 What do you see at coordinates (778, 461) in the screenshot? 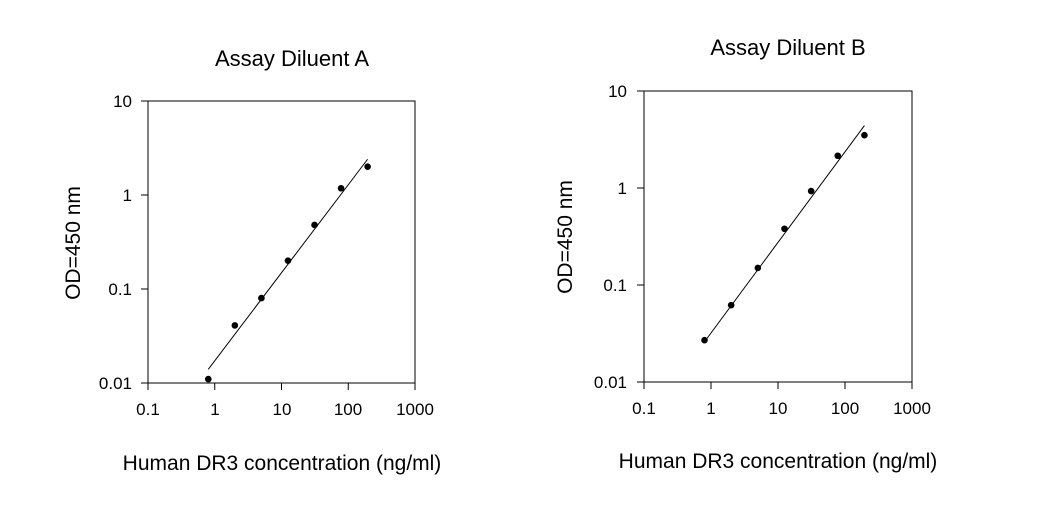
I see `chart-b-xlabel: Human DR3 concentration (ng/ml)` at bounding box center [778, 461].